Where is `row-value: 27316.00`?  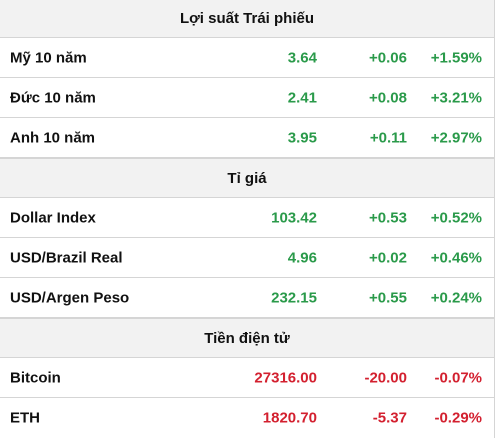 row-value: 27316.00 is located at coordinates (285, 377).